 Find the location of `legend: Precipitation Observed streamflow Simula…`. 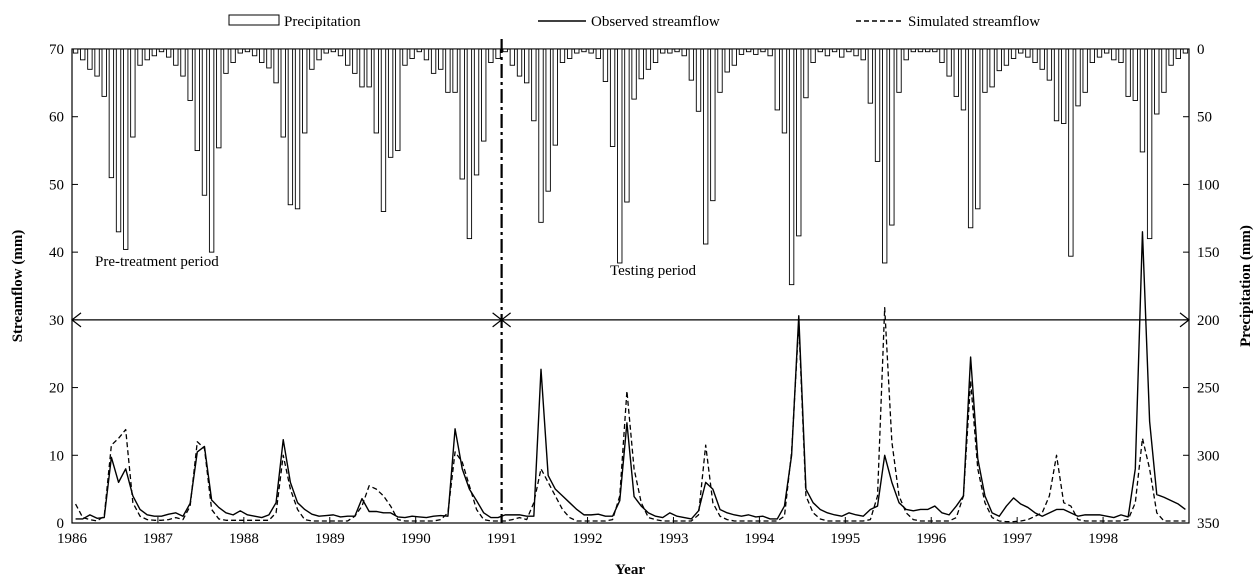

legend: Precipitation Observed streamflow Simula… is located at coordinates (634, 22).